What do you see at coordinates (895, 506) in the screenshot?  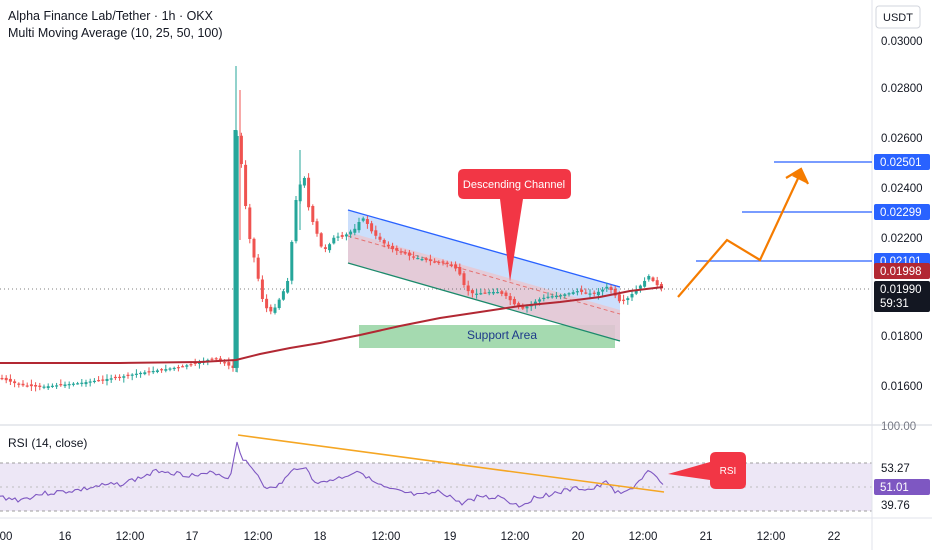 I see `rsi-tick: 39.76` at bounding box center [895, 506].